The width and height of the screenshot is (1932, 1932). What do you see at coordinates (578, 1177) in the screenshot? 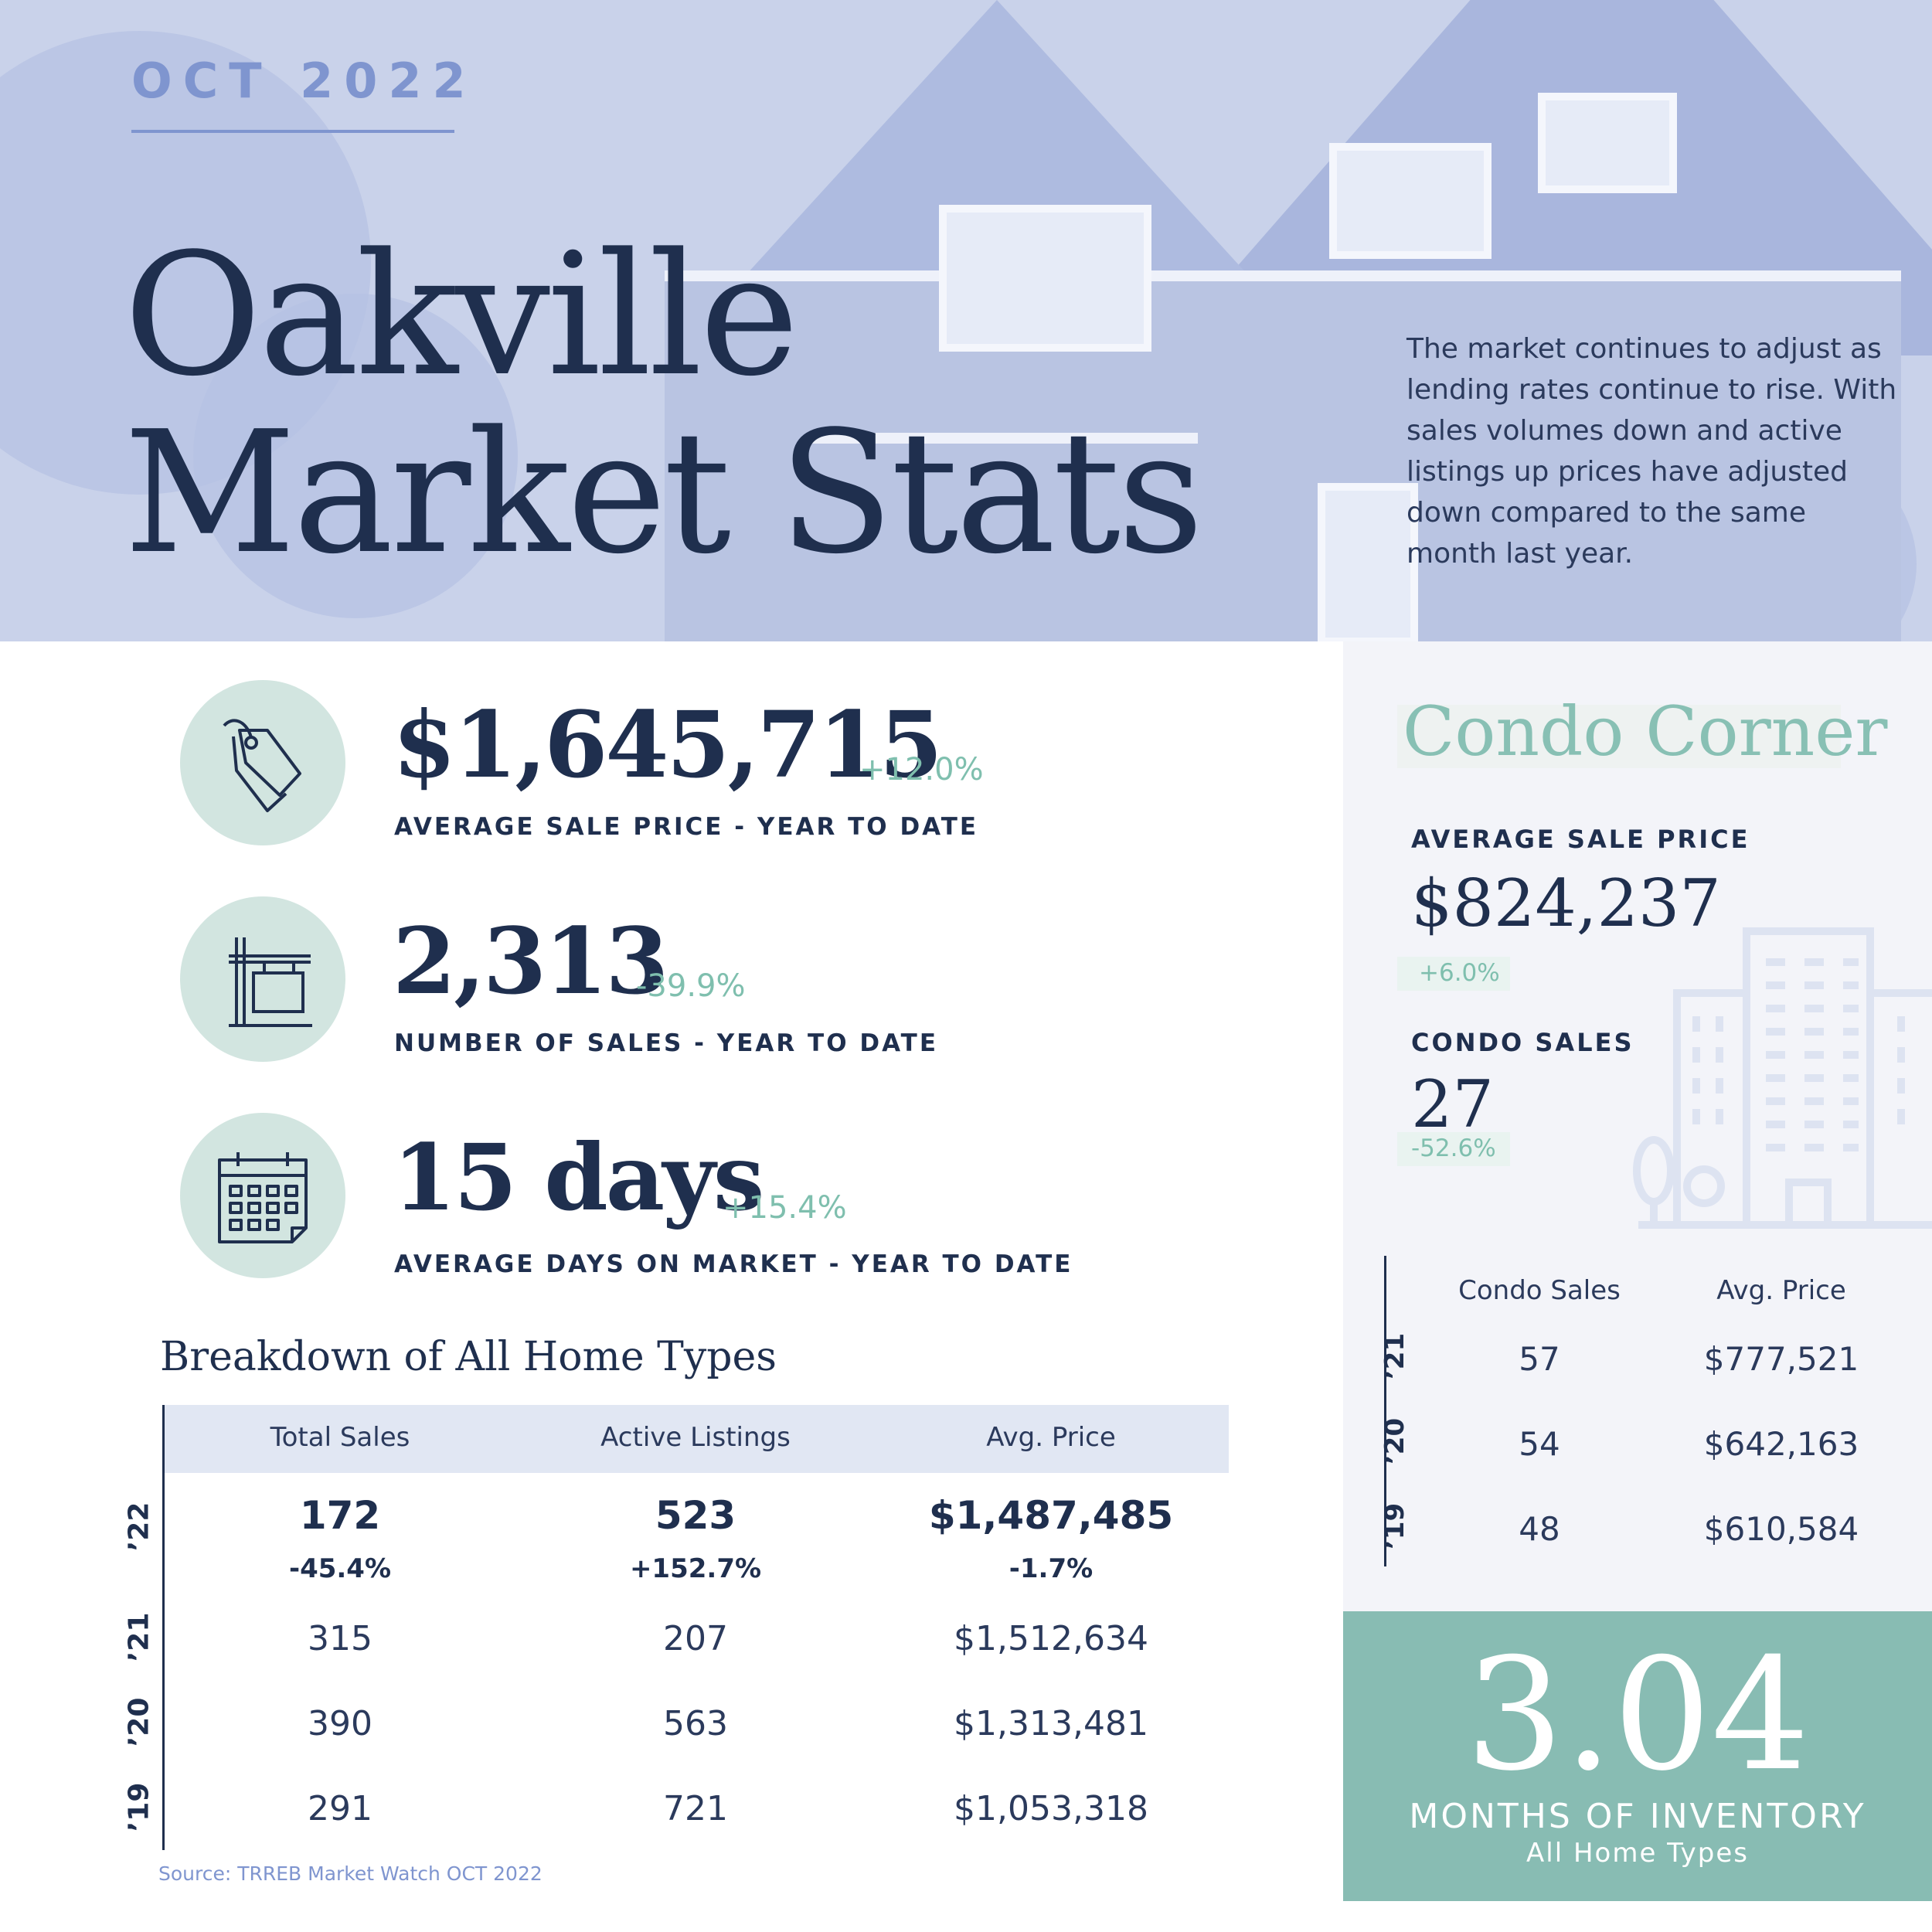
I see `kpi-days-on-market-value: 15 days` at bounding box center [578, 1177].